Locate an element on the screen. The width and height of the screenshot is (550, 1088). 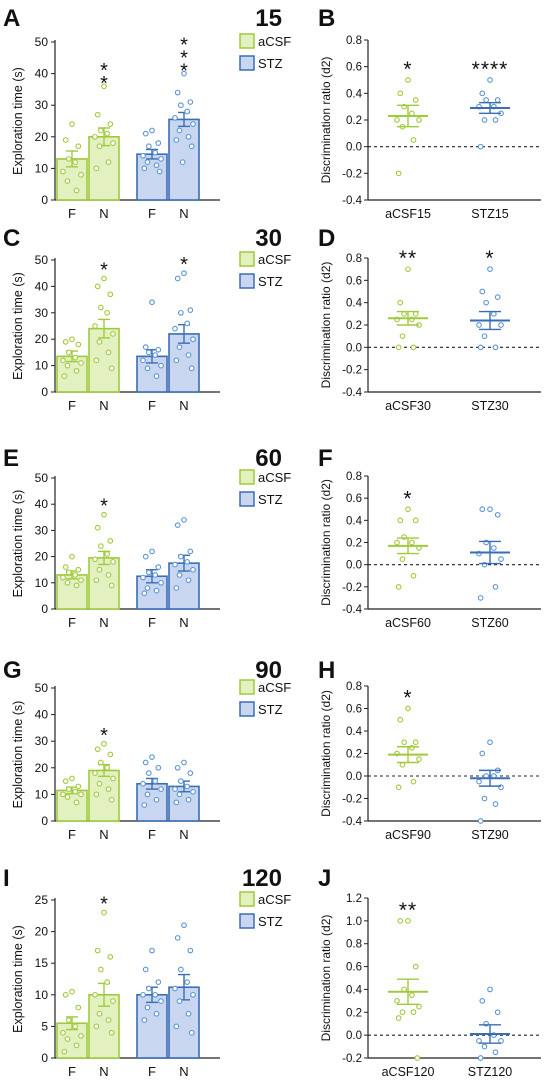
x-tick-label: STZ30 is located at coordinates (490, 406).